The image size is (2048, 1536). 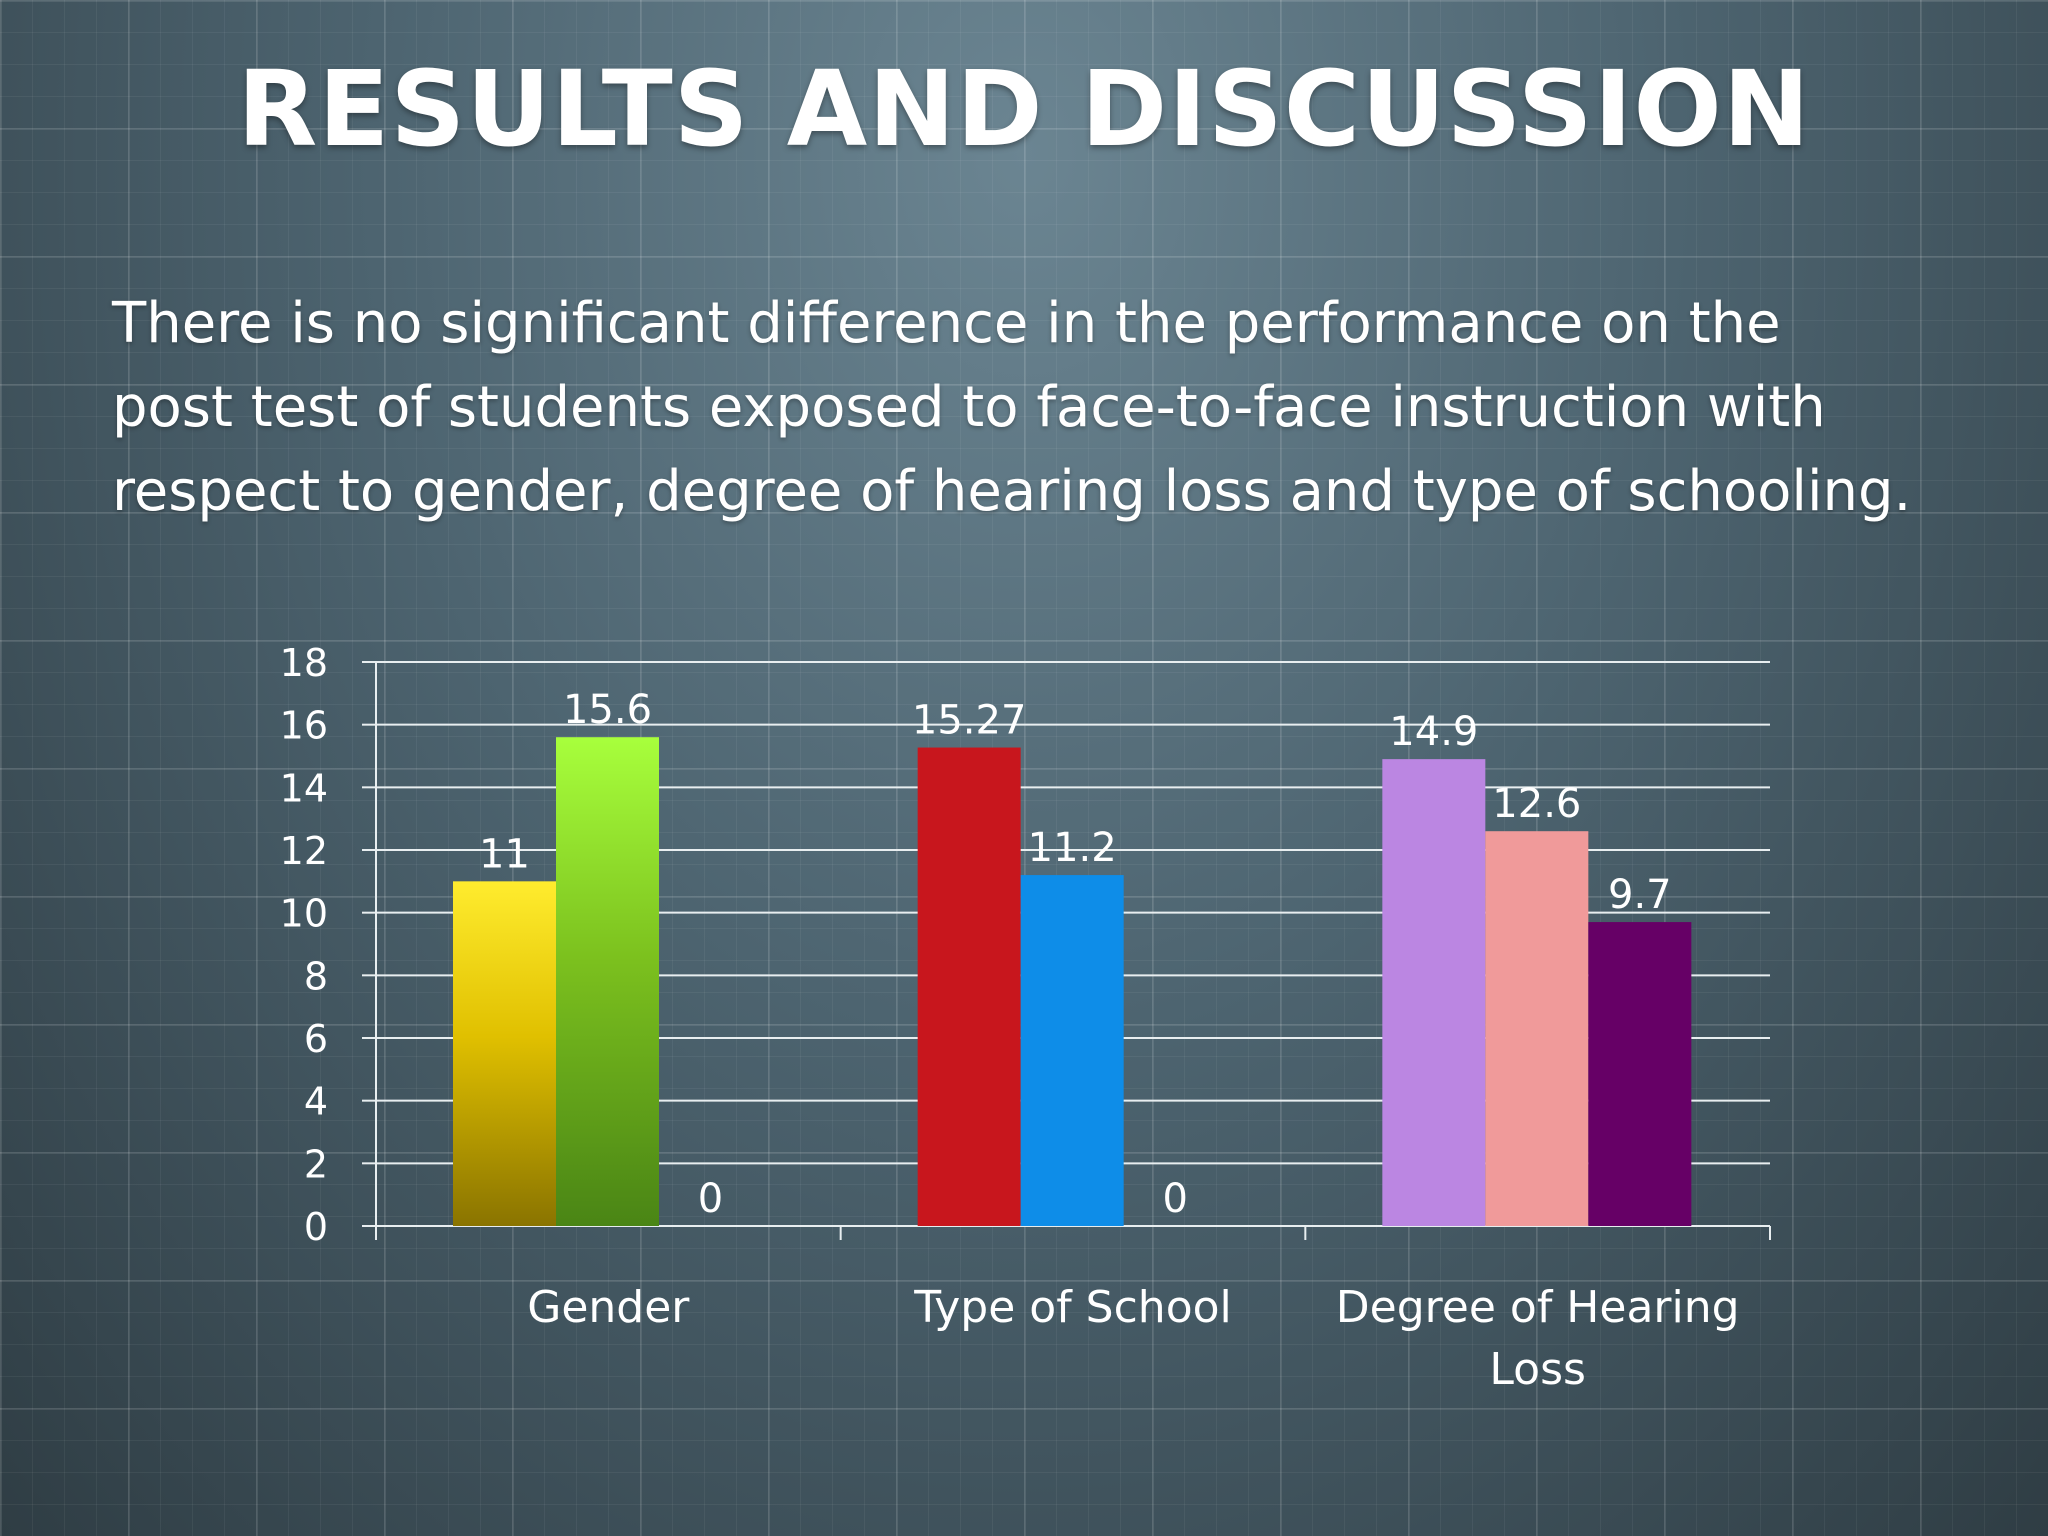 What do you see at coordinates (316, 1164) in the screenshot?
I see `y-tick-label: 2` at bounding box center [316, 1164].